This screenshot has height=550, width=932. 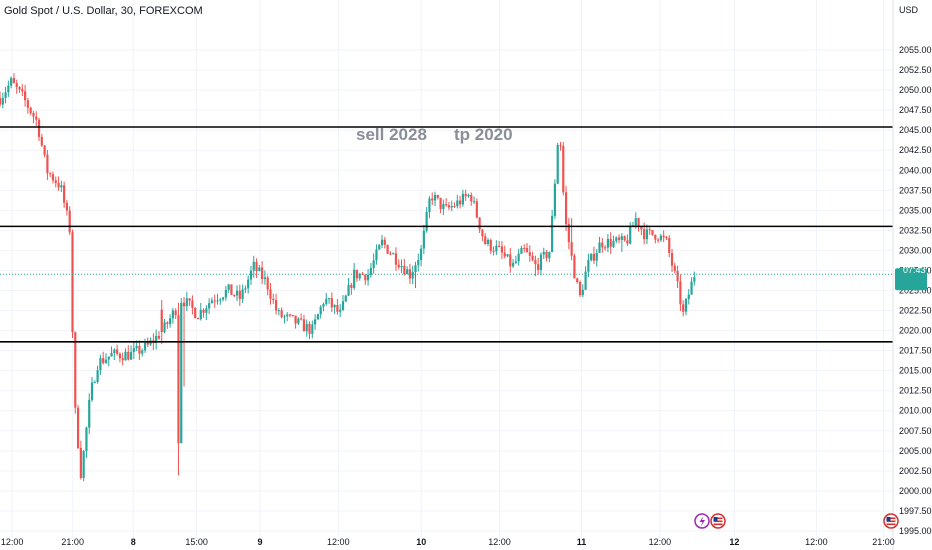 What do you see at coordinates (483, 134) in the screenshot?
I see `trade-note-target: tp 2020` at bounding box center [483, 134].